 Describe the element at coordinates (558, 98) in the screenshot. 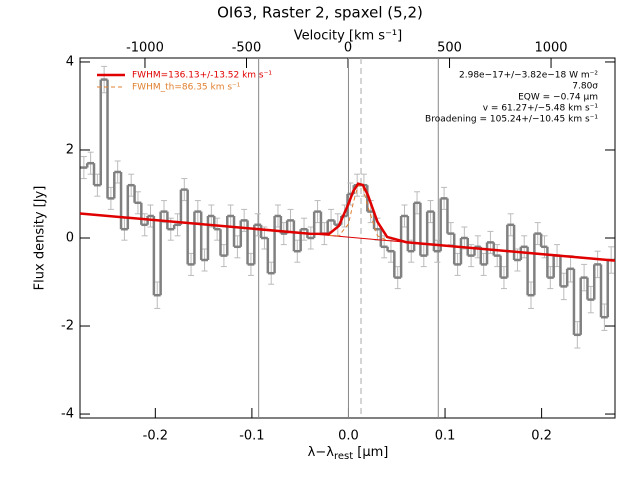

I see `annotation: EQW = −0.74 μm` at that location.